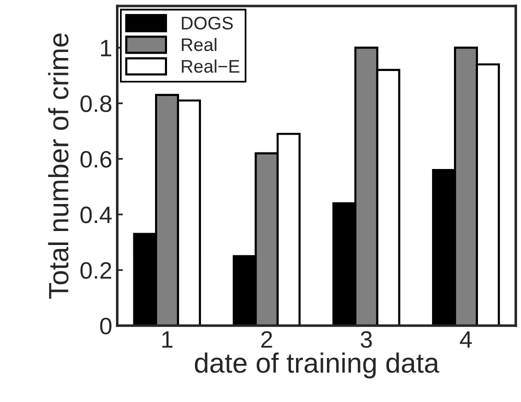  What do you see at coordinates (466, 339) in the screenshot?
I see `x-tick-label: 4` at bounding box center [466, 339].